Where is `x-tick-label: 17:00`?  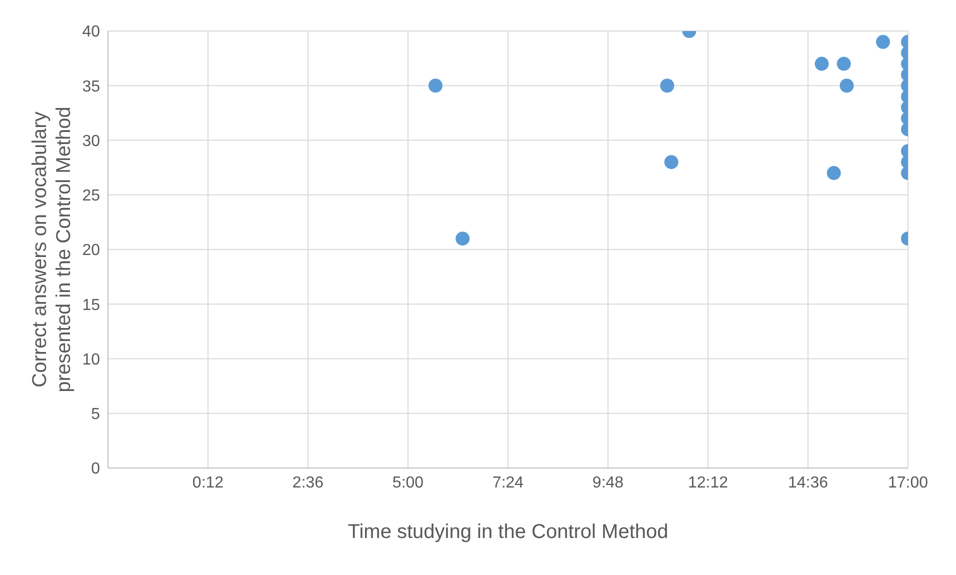 x-tick-label: 17:00 is located at coordinates (908, 483).